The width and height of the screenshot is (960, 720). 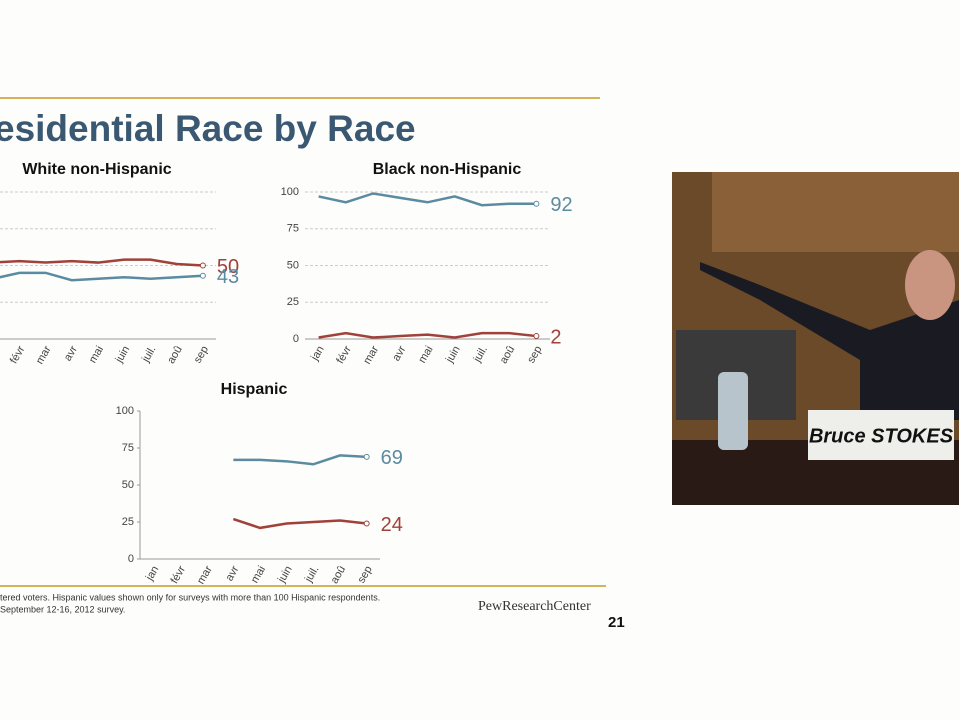 What do you see at coordinates (96, 169) in the screenshot?
I see `chart-title: White non-Hispanic` at bounding box center [96, 169].